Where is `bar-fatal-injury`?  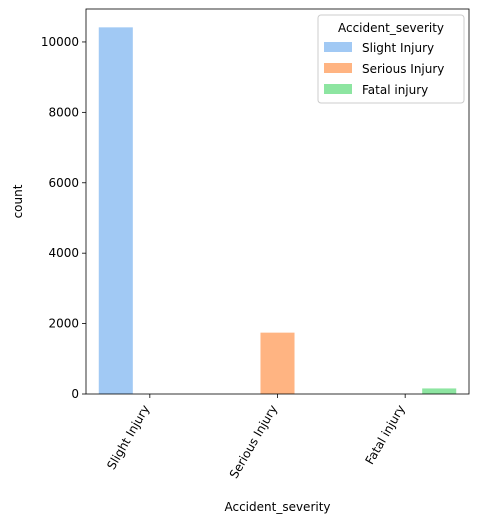 bar-fatal-injury is located at coordinates (439, 391).